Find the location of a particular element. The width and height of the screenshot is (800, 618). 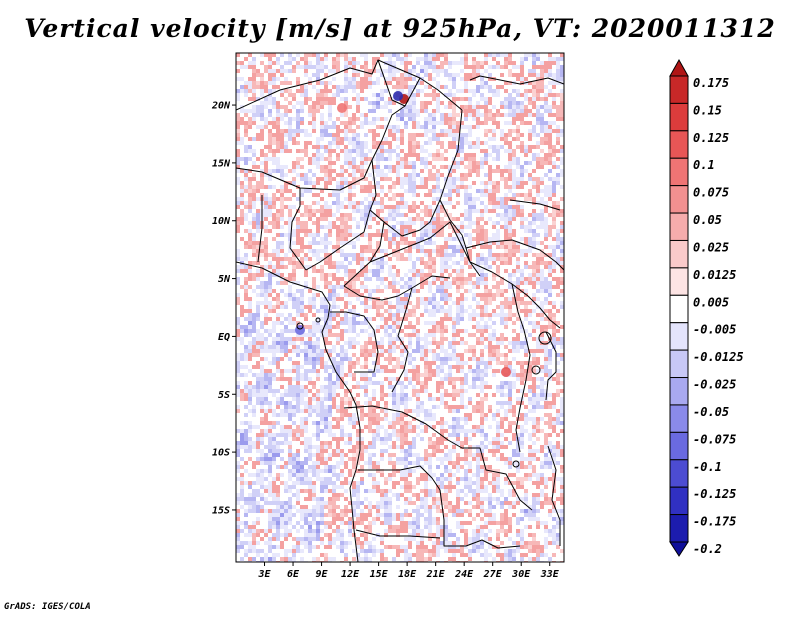

colorbar-label: -0.0125 is located at coordinates (718, 357).